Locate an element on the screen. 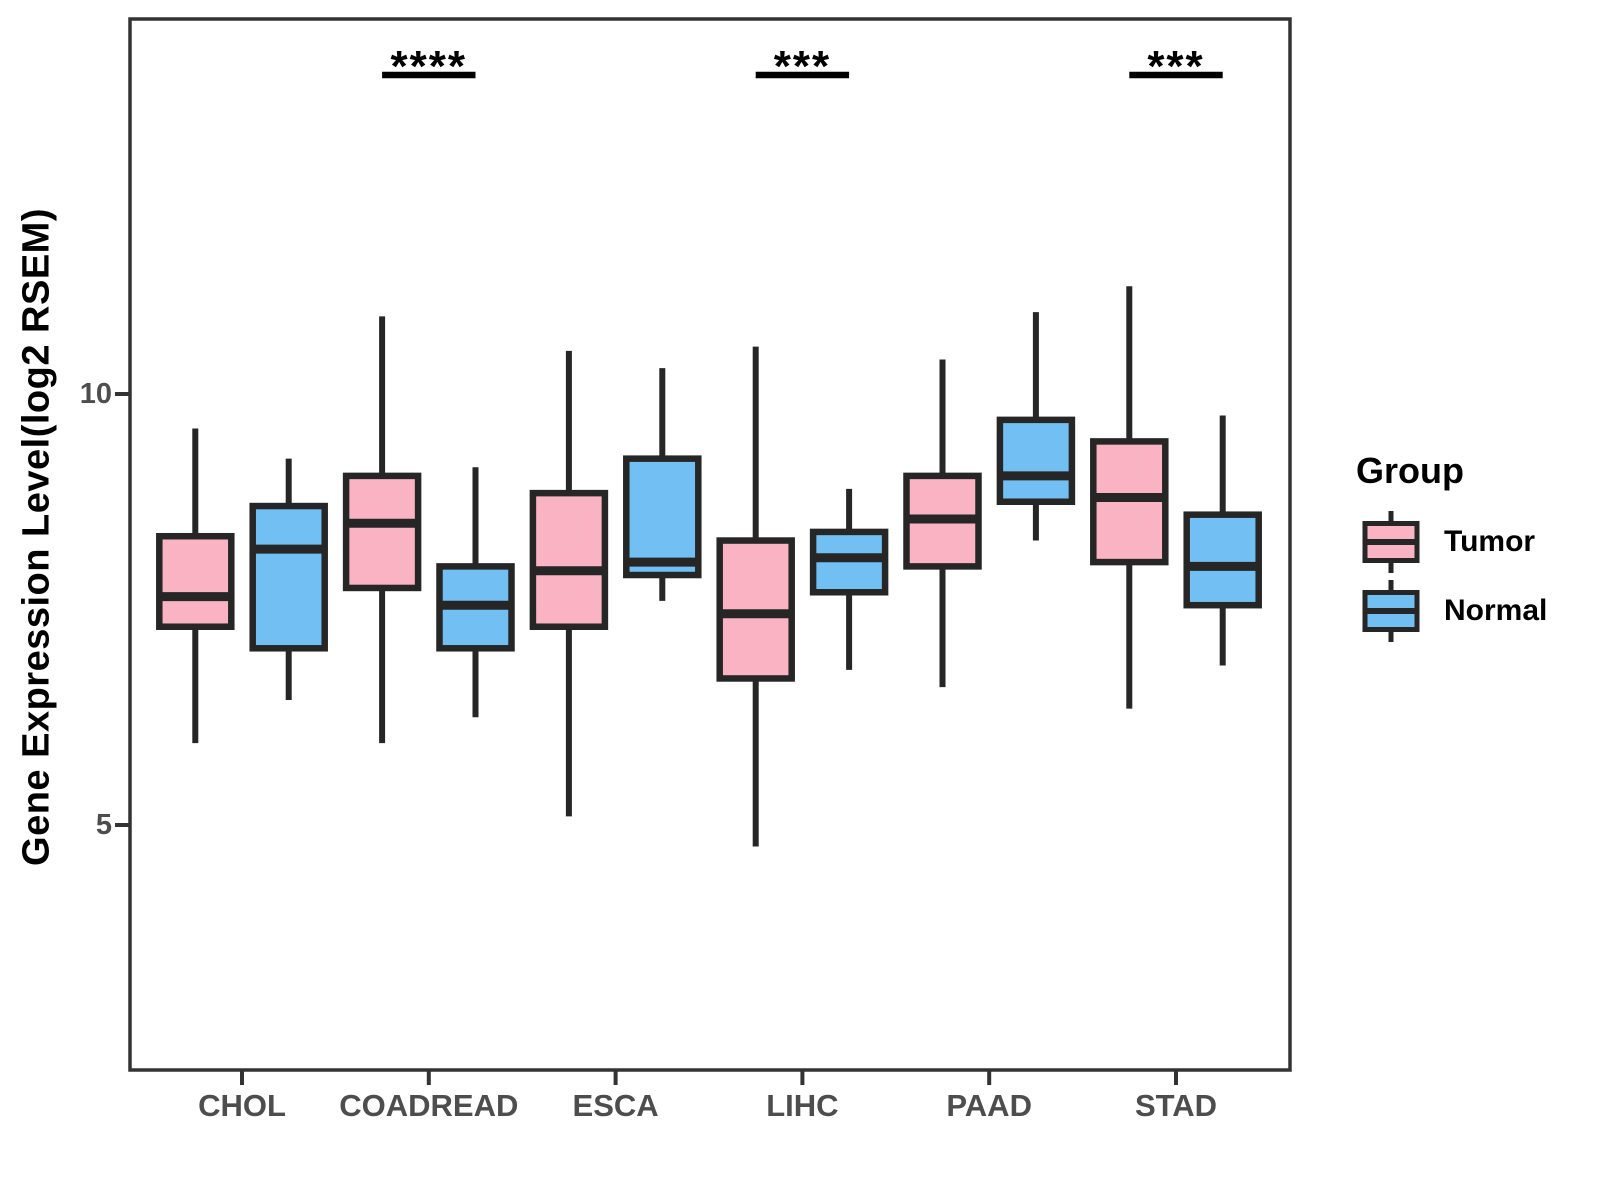 The height and width of the screenshot is (1200, 1600). y-tick-label-5: 5 is located at coordinates (103, 825).